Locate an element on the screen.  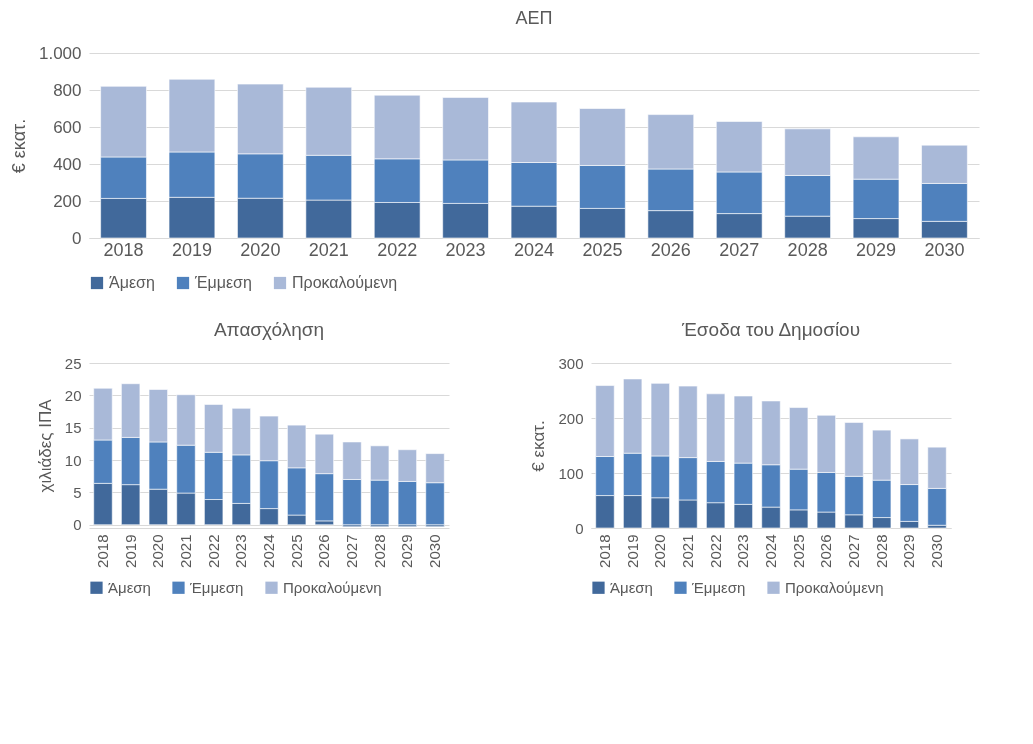
y-tick-label: 400 is located at coordinates (67, 164).